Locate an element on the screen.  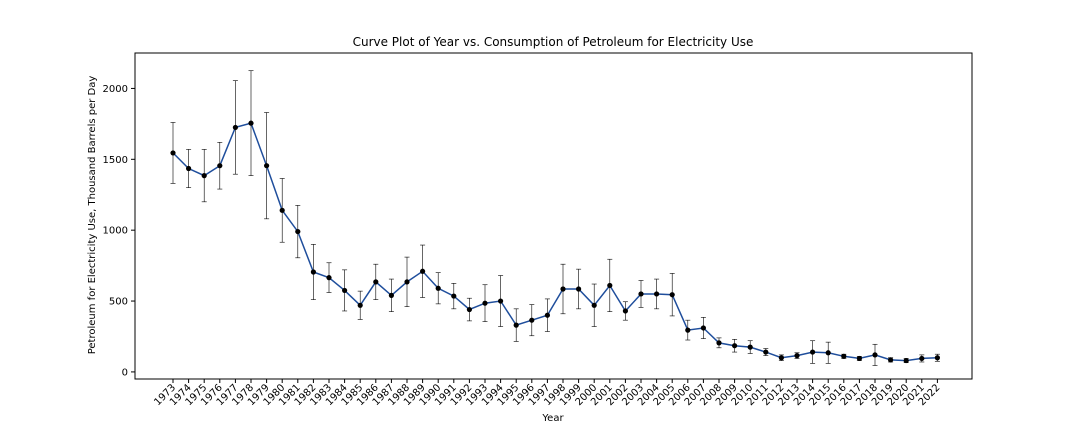
y-tick-label: 500 is located at coordinates (118, 302).